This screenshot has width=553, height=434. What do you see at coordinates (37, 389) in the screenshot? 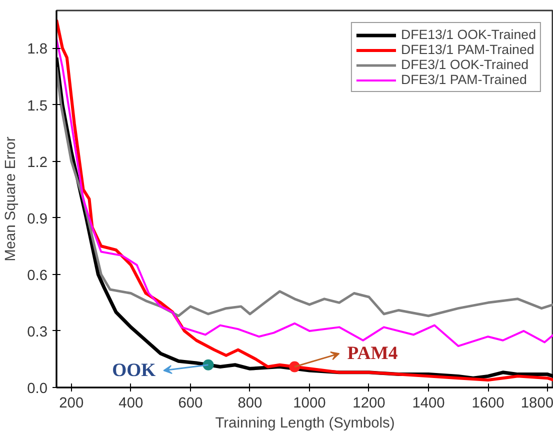
I see `y-tick-label: 0.0` at bounding box center [37, 389].